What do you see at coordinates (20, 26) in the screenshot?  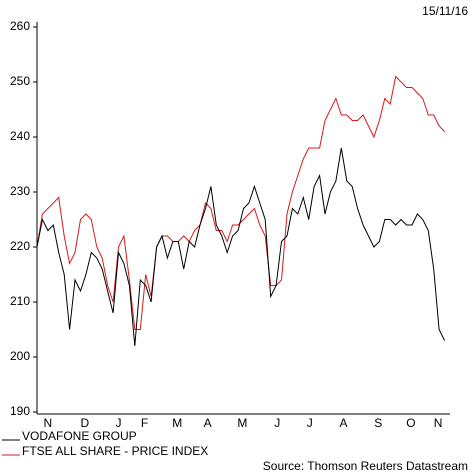 I see `y-tick-label: 260` at bounding box center [20, 26].